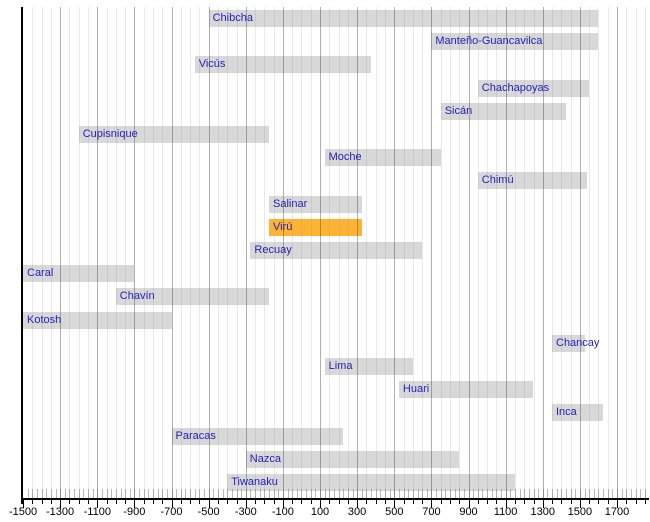 The image size is (650, 522). I want to click on culture-label: Chavín, so click(137, 296).